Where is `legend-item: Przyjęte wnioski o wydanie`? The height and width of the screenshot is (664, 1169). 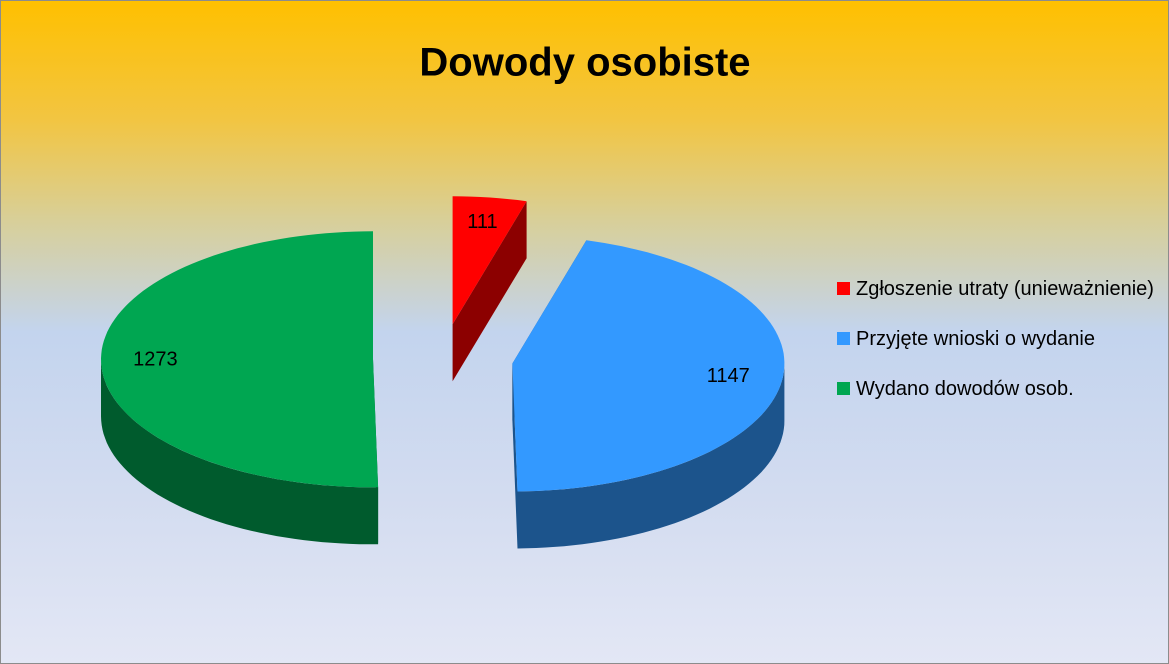 legend-item: Przyjęte wnioski o wydanie is located at coordinates (1002, 339).